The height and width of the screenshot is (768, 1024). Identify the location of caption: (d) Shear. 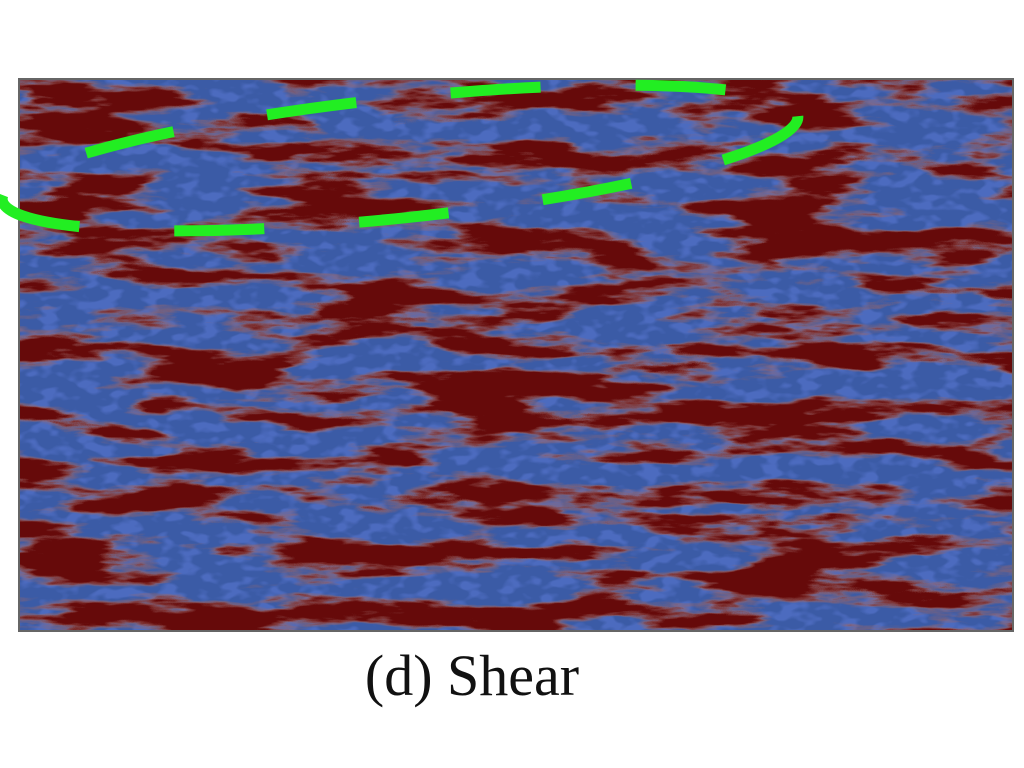
(472, 675).